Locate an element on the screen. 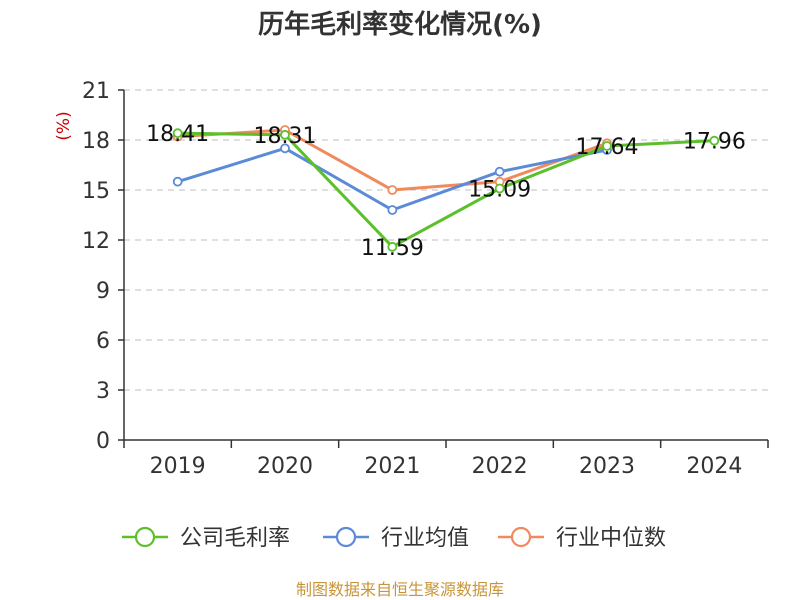 The width and height of the screenshot is (800, 600). y-axis-unit: (%) is located at coordinates (64, 125).